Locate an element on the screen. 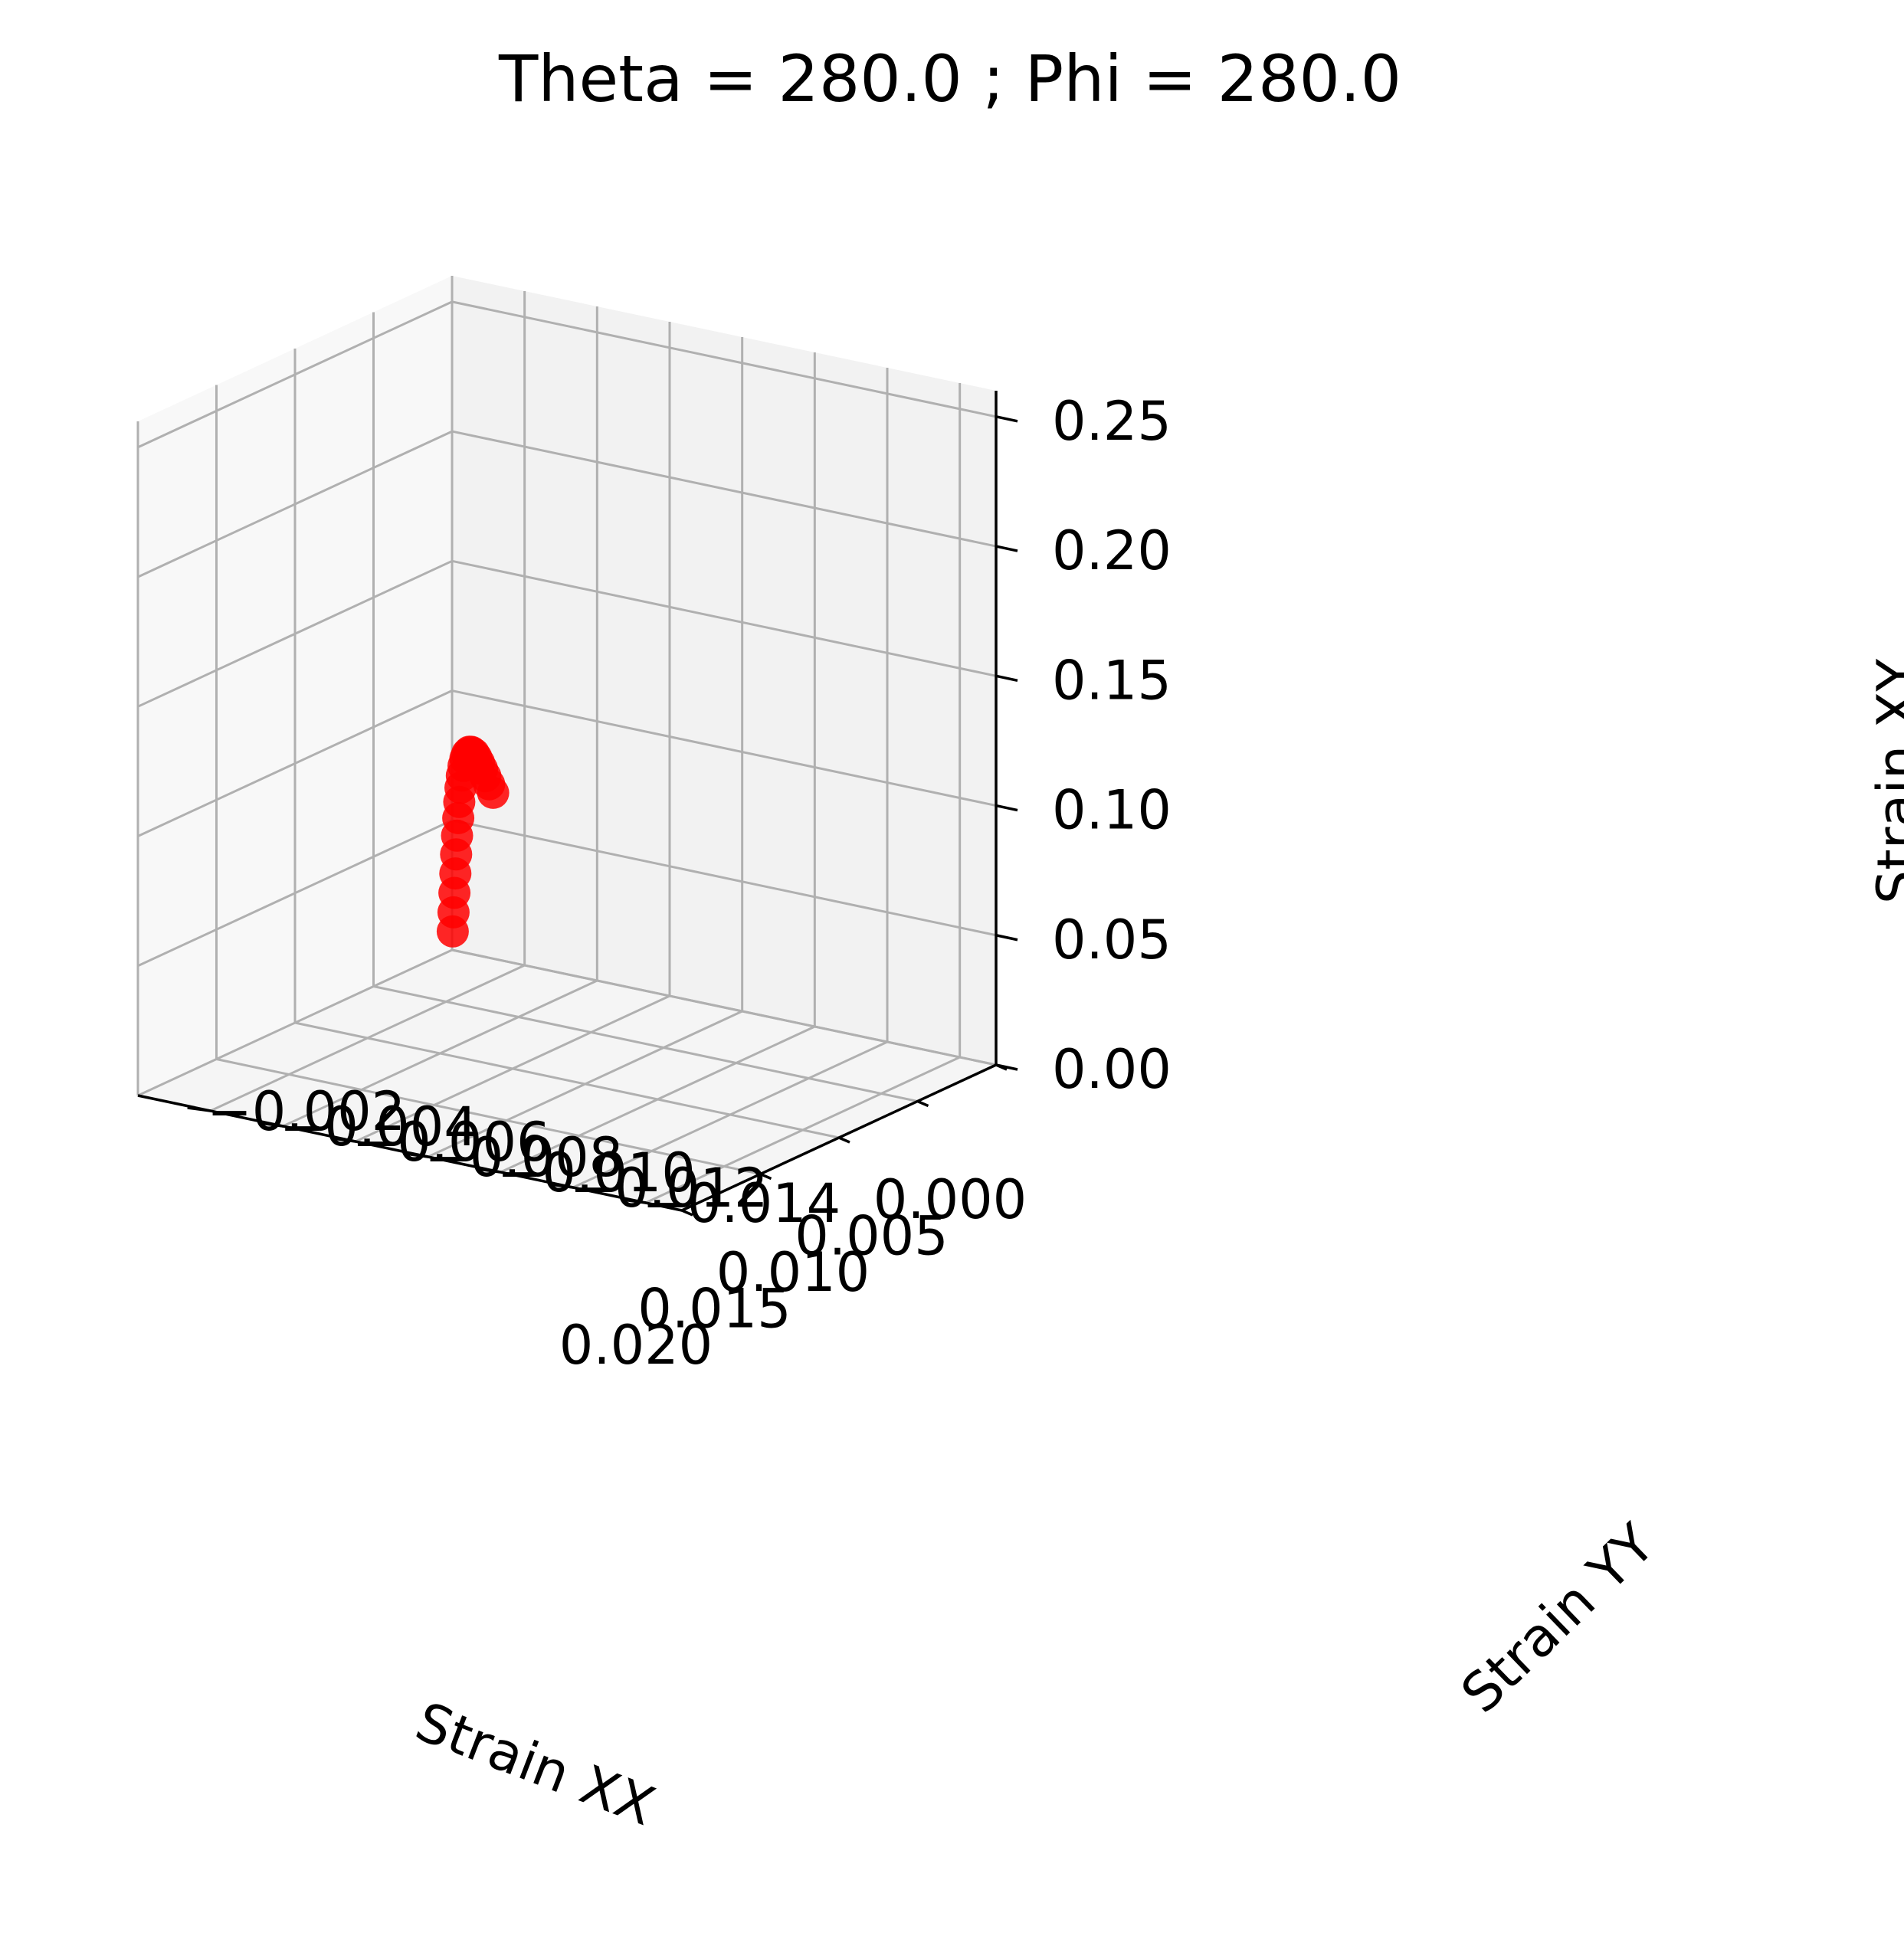 This screenshot has height=1939, width=1904. y-tick-label: −0.012 is located at coordinates (668, 1188).